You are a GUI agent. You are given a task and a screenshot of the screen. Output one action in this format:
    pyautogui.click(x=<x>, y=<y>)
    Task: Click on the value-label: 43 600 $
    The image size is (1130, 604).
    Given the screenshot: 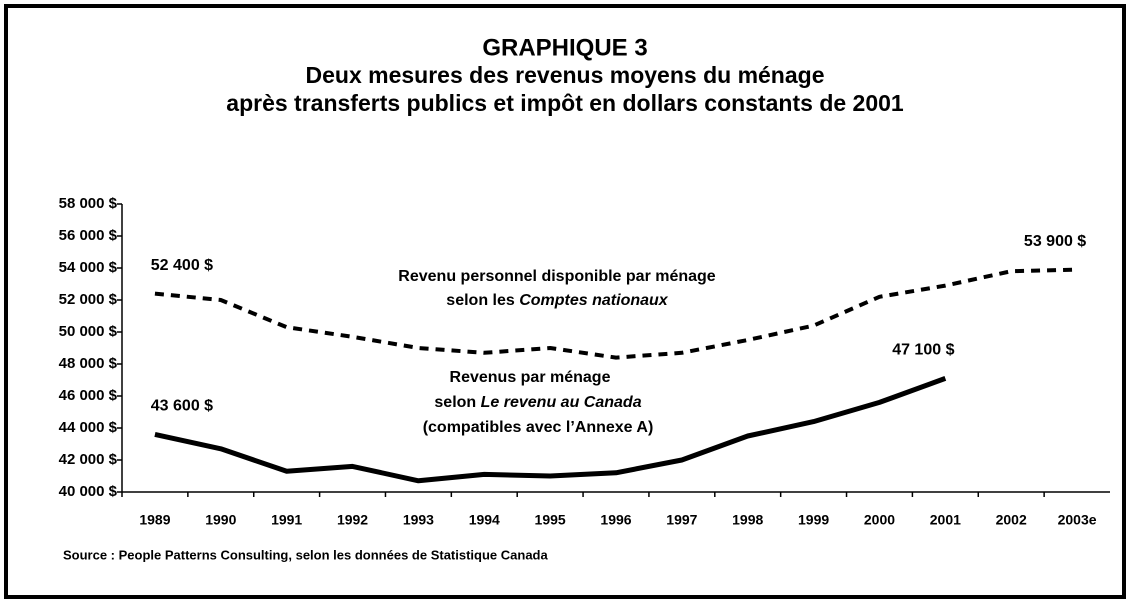 What is the action you would take?
    pyautogui.click(x=182, y=406)
    